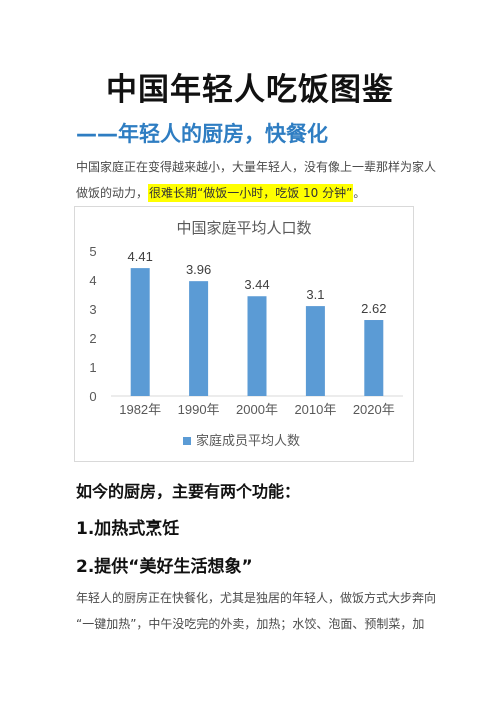  I want to click on legend-swatch, so click(187, 441).